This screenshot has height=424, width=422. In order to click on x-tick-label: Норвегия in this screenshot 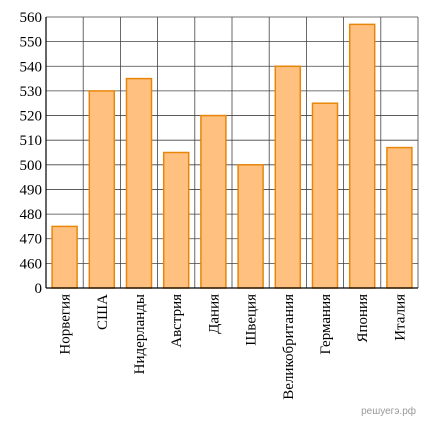, I will do `click(66, 324)`.